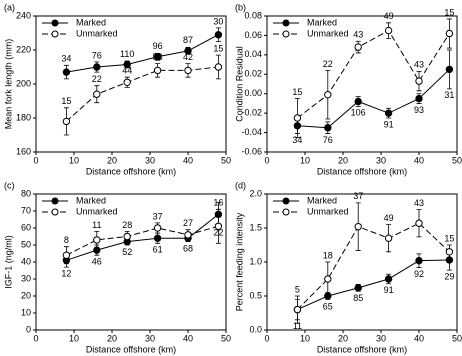  What do you see at coordinates (449, 95) in the screenshot?
I see `sample-size-label: 31` at bounding box center [449, 95].